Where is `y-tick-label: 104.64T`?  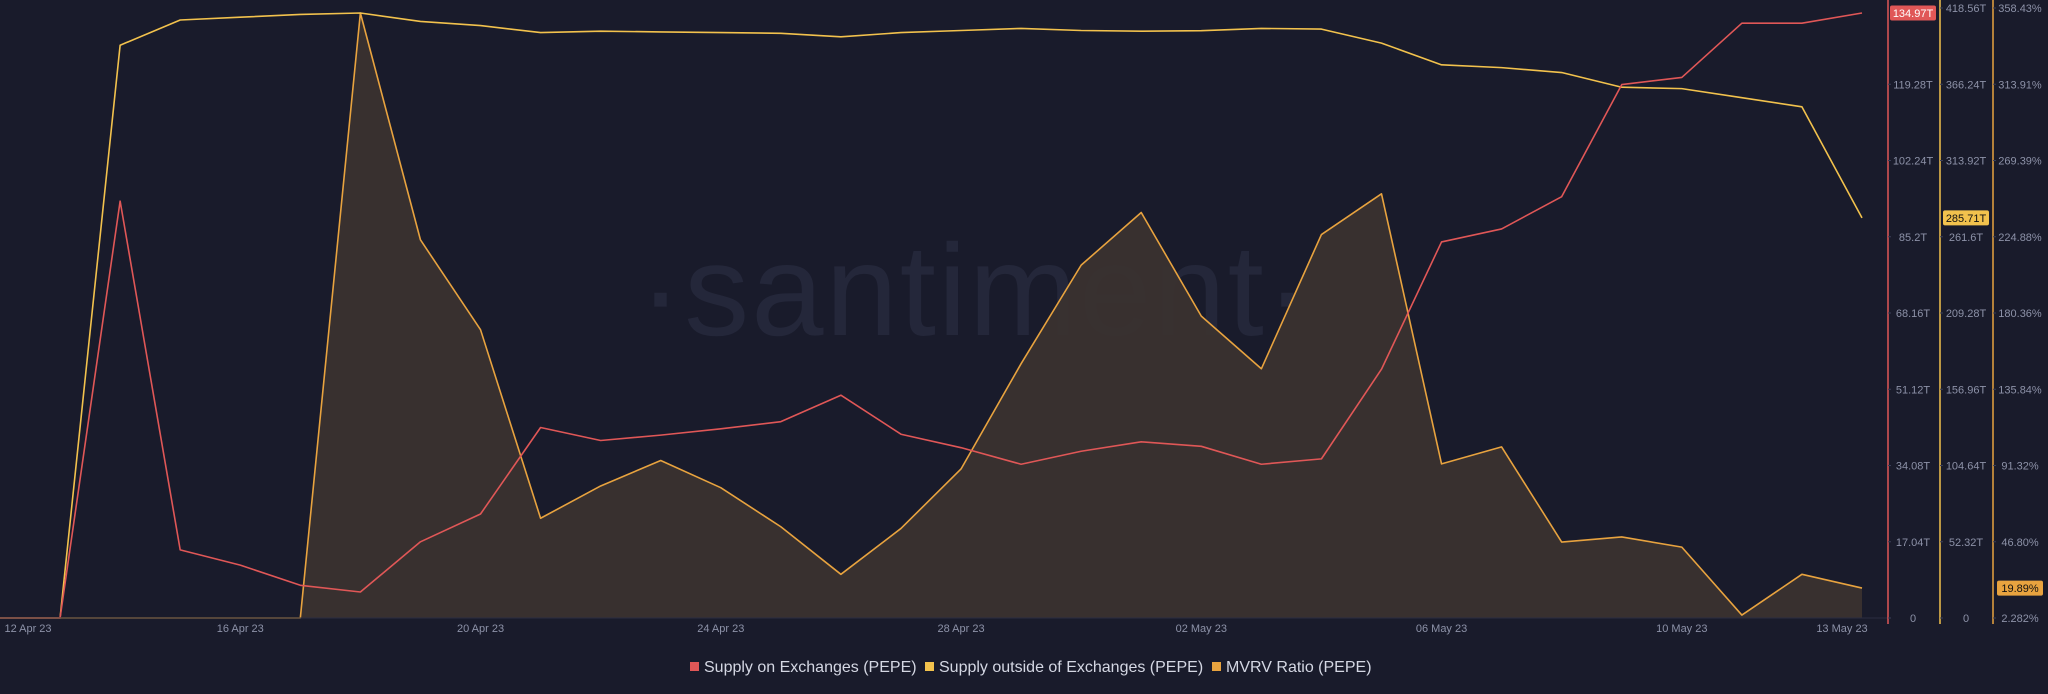
y-tick-label: 104.64T is located at coordinates (1966, 467).